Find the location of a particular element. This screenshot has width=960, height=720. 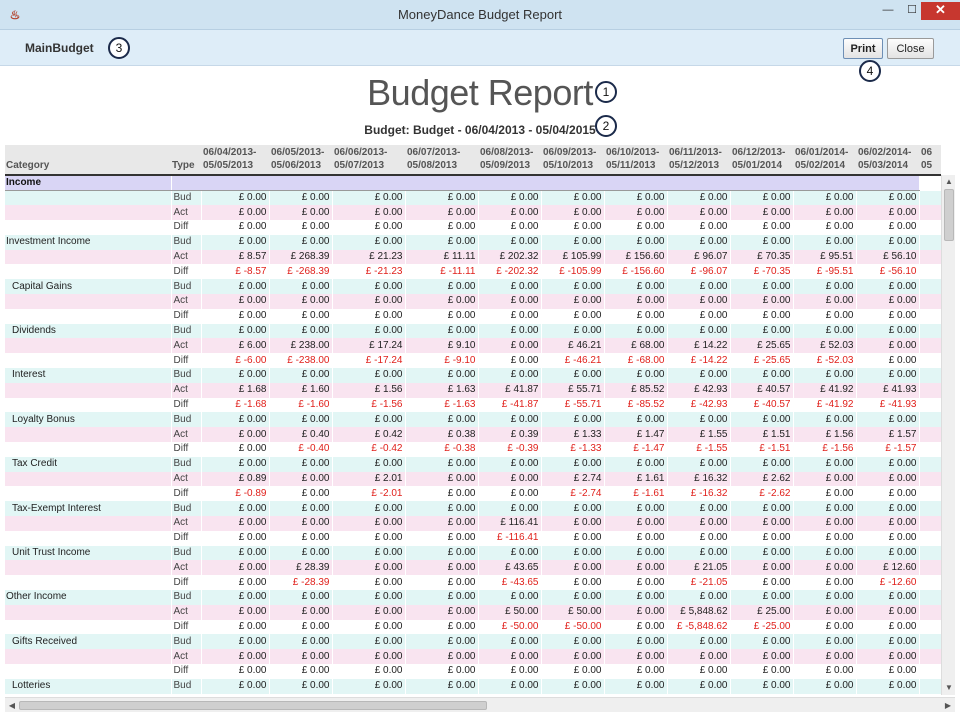

minimize-button: — is located at coordinates (888, 10).